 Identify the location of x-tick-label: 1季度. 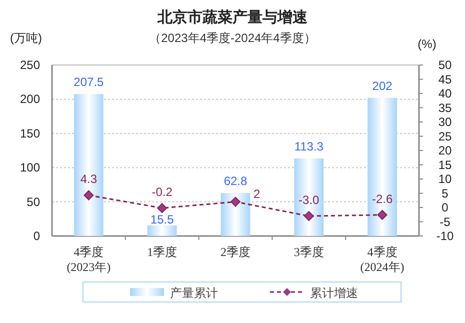
(162, 252).